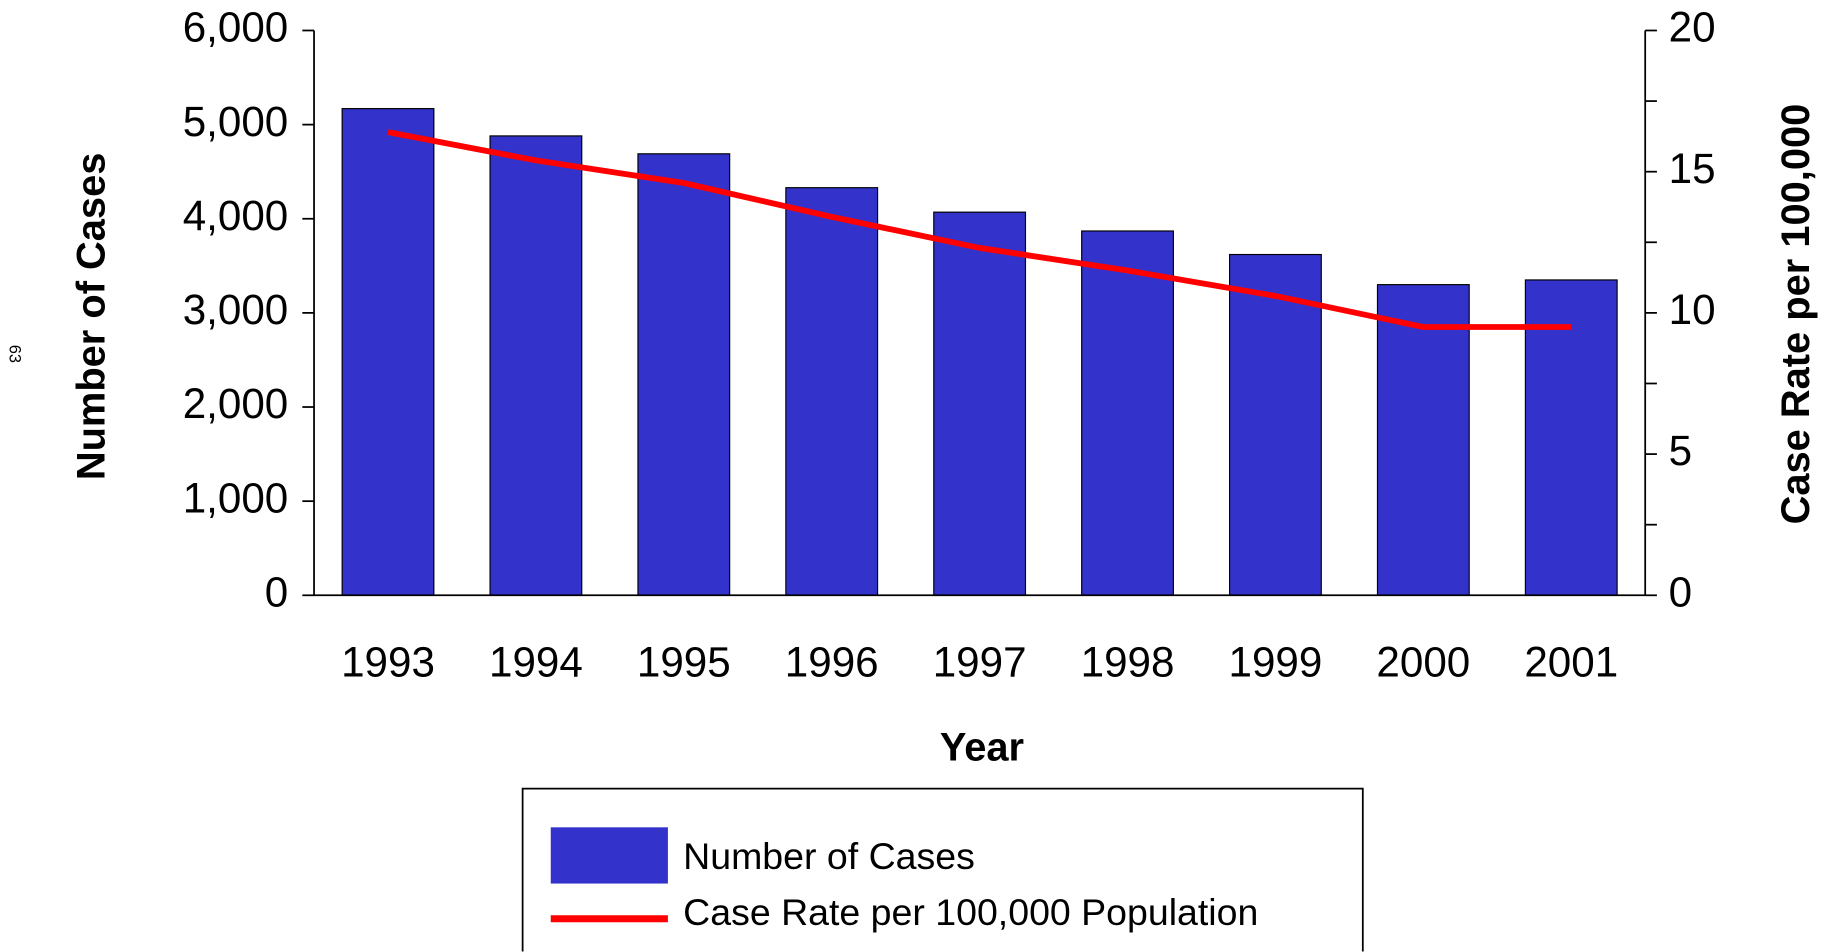  Describe the element at coordinates (236, 497) in the screenshot. I see `y-tick-label: 1,000` at that location.